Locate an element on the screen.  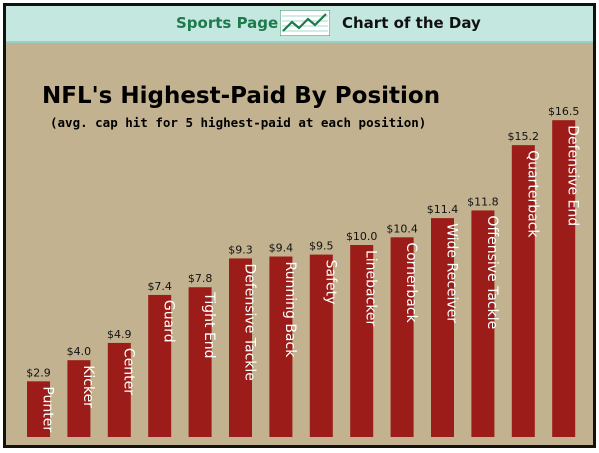
category-label: Defensive End is located at coordinates (573, 175).